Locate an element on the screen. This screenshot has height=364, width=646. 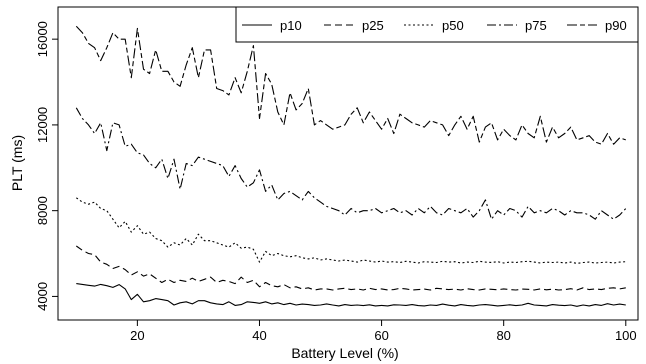
series-line-p25 is located at coordinates (350, 268).